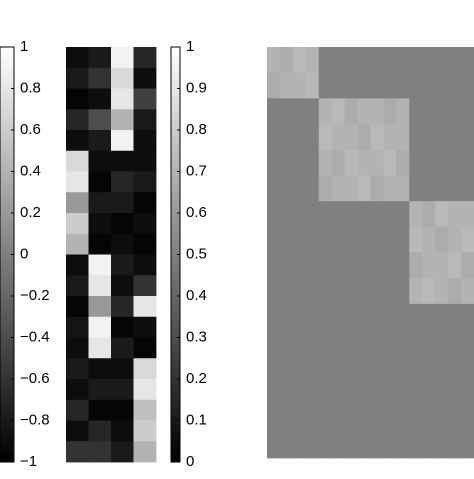  What do you see at coordinates (196, 170) in the screenshot?
I see `tick-label: 0.7` at bounding box center [196, 170].